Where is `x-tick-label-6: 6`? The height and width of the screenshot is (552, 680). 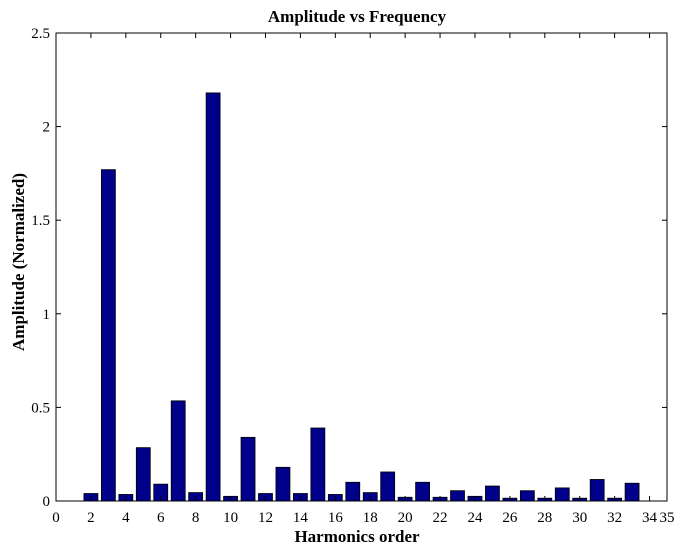 x-tick-label-6: 6 is located at coordinates (161, 518).